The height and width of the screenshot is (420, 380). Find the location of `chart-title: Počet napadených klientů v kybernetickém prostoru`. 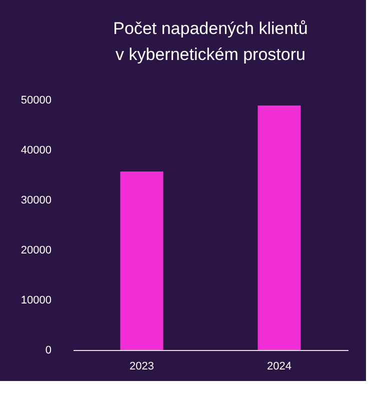

chart-title: Počet napadených klientů v kybernetickém prostoru is located at coordinates (210, 41).